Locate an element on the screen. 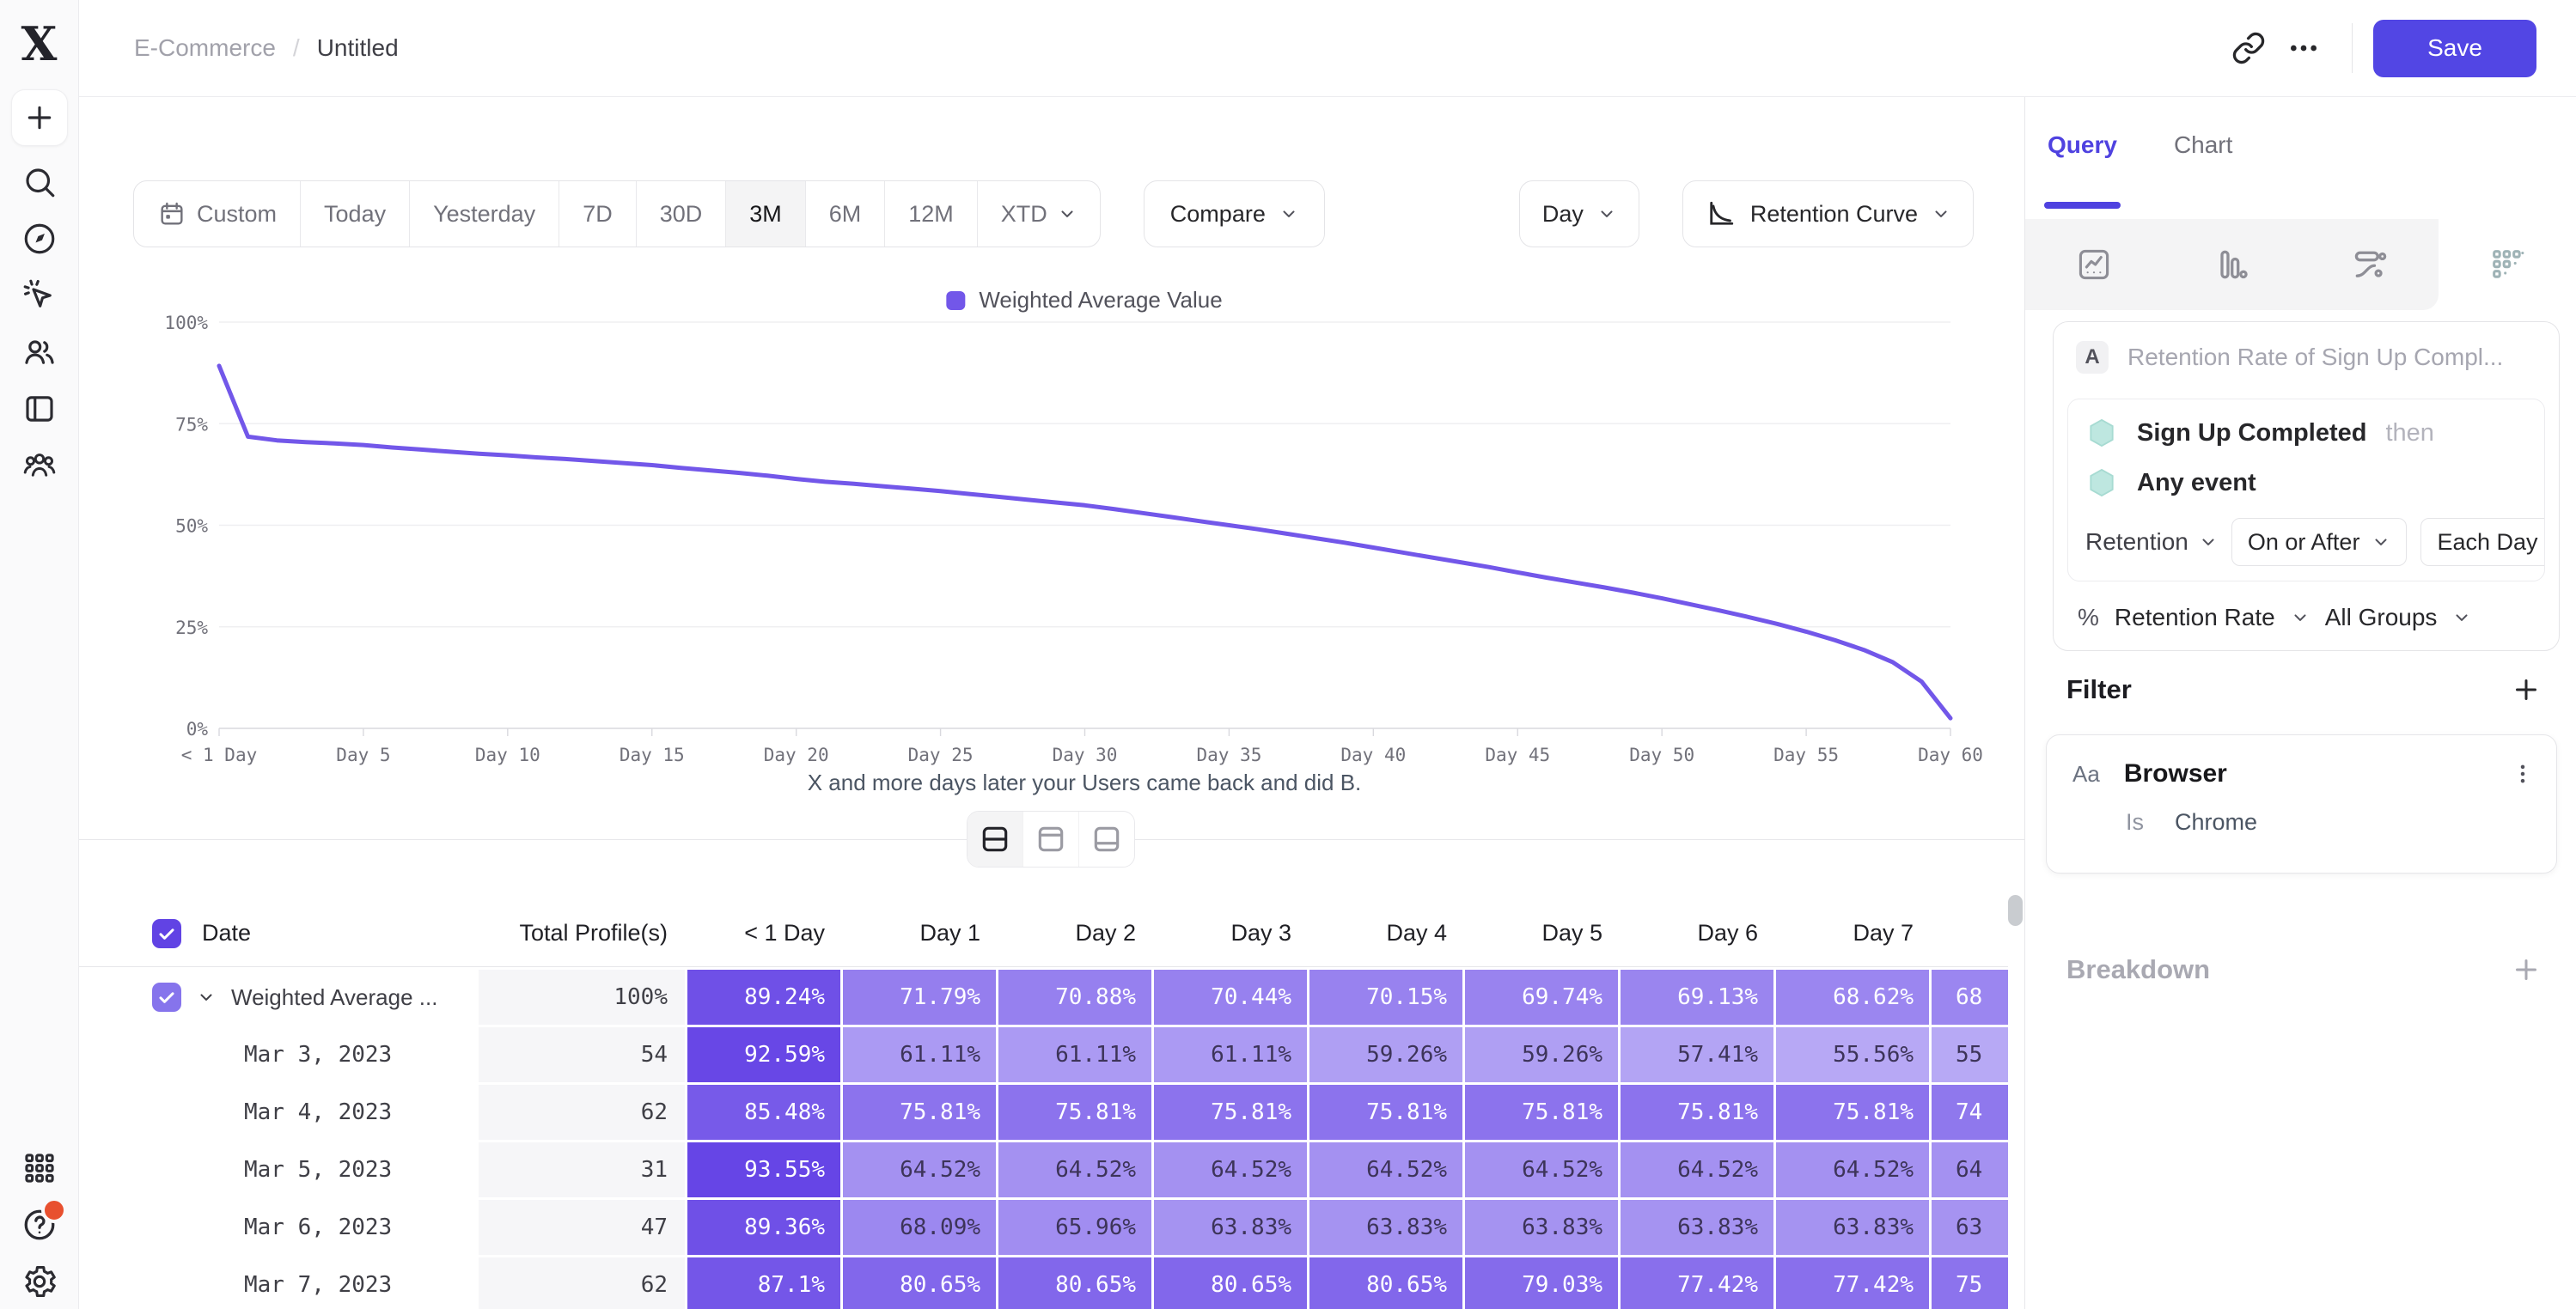 Image resolution: width=2576 pixels, height=1309 pixels. save-button: Save is located at coordinates (2454, 48).